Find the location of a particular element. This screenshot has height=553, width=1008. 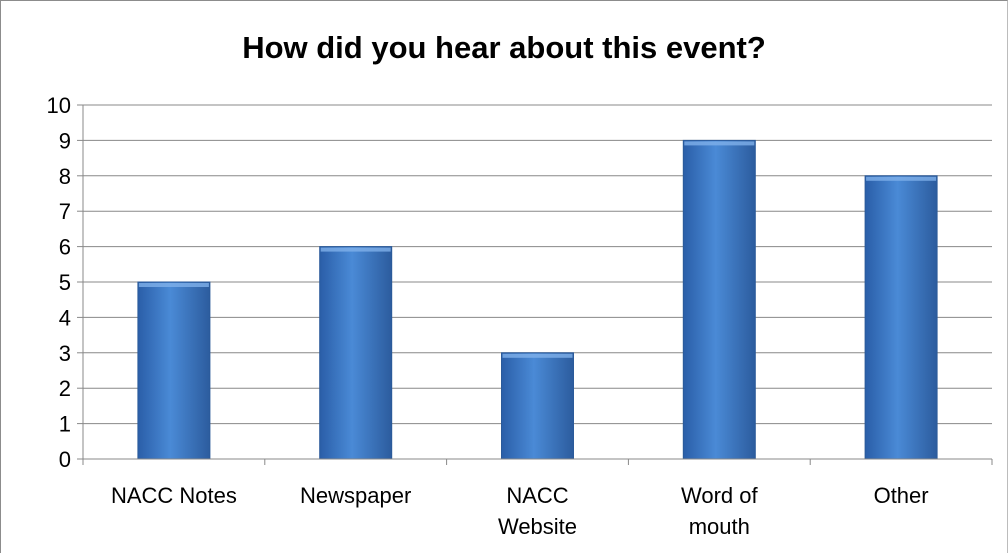

x-tick-label: Other is located at coordinates (901, 495).